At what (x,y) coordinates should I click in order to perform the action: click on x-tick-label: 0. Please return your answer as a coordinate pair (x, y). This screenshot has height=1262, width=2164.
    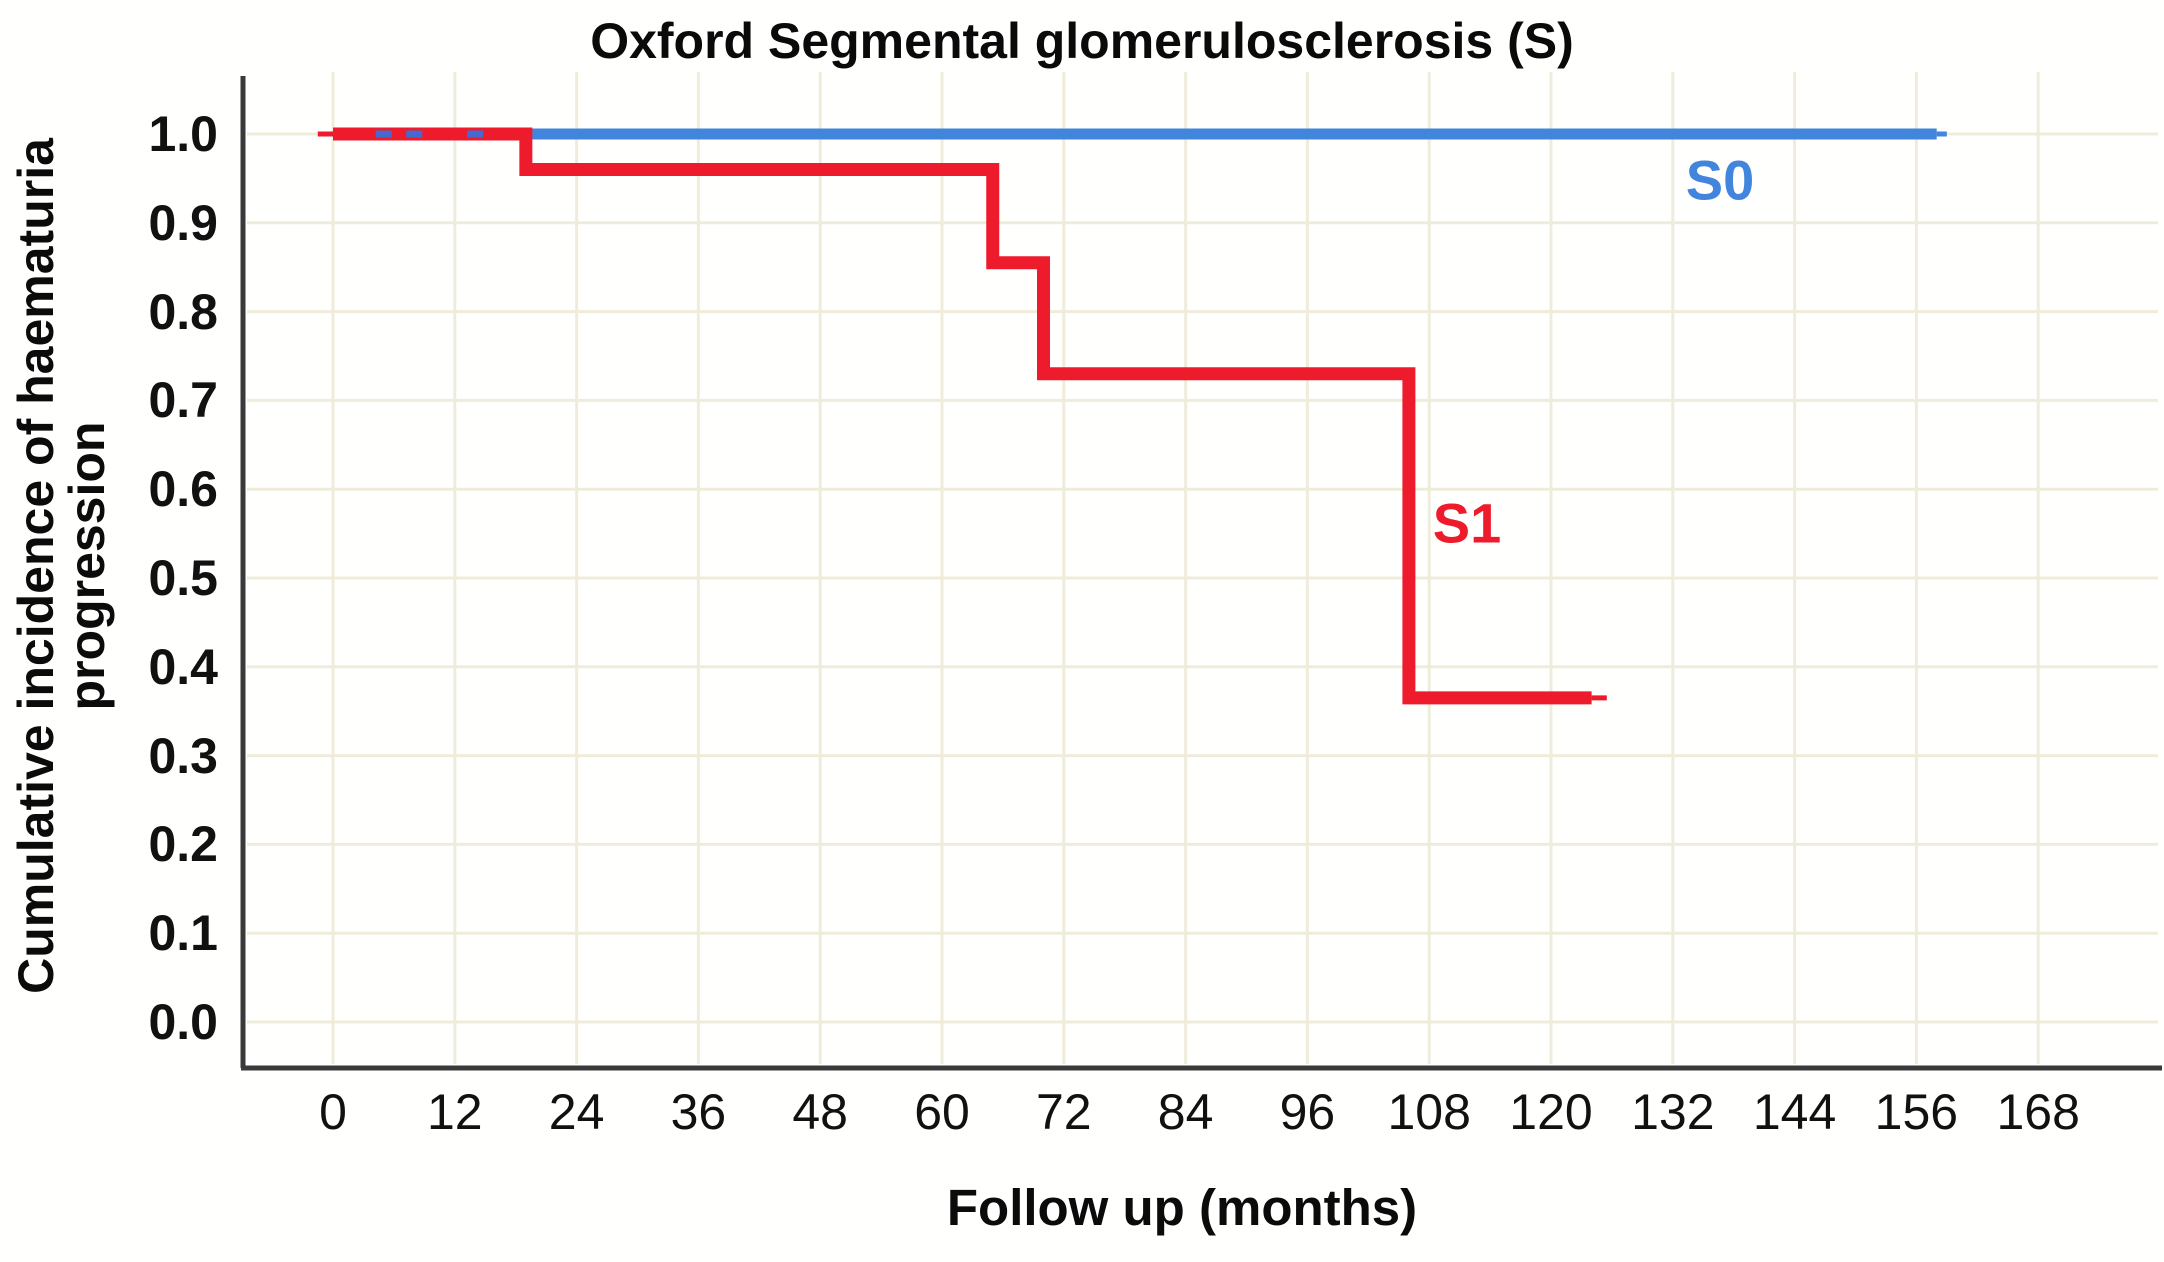
    Looking at the image, I should click on (333, 1112).